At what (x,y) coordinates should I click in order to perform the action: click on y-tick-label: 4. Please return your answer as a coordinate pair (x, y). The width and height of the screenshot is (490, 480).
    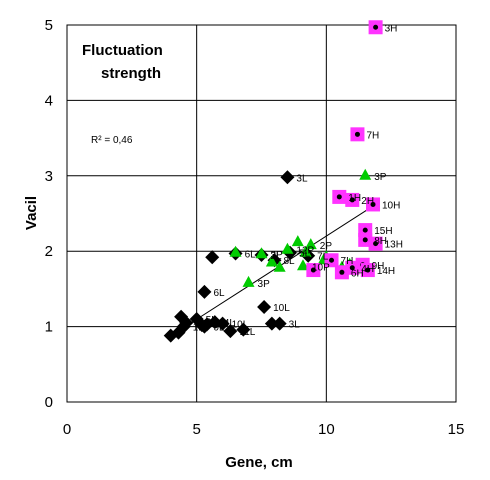
    Looking at the image, I should click on (49, 100).